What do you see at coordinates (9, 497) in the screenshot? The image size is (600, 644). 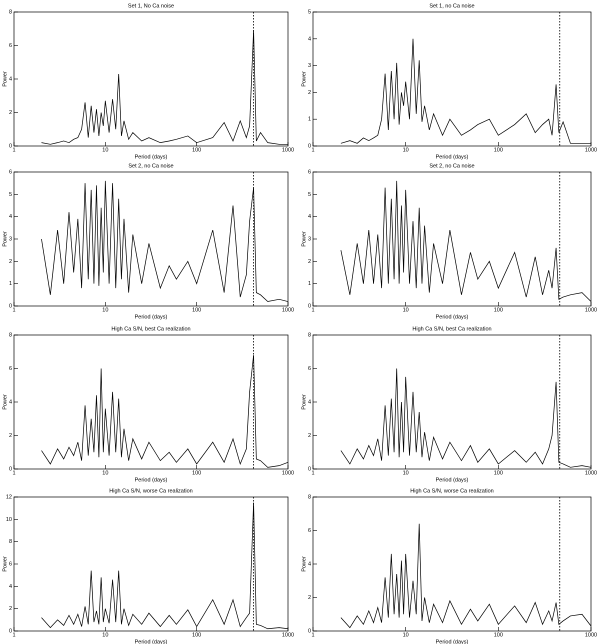 I see `y-tick-label: 12` at bounding box center [9, 497].